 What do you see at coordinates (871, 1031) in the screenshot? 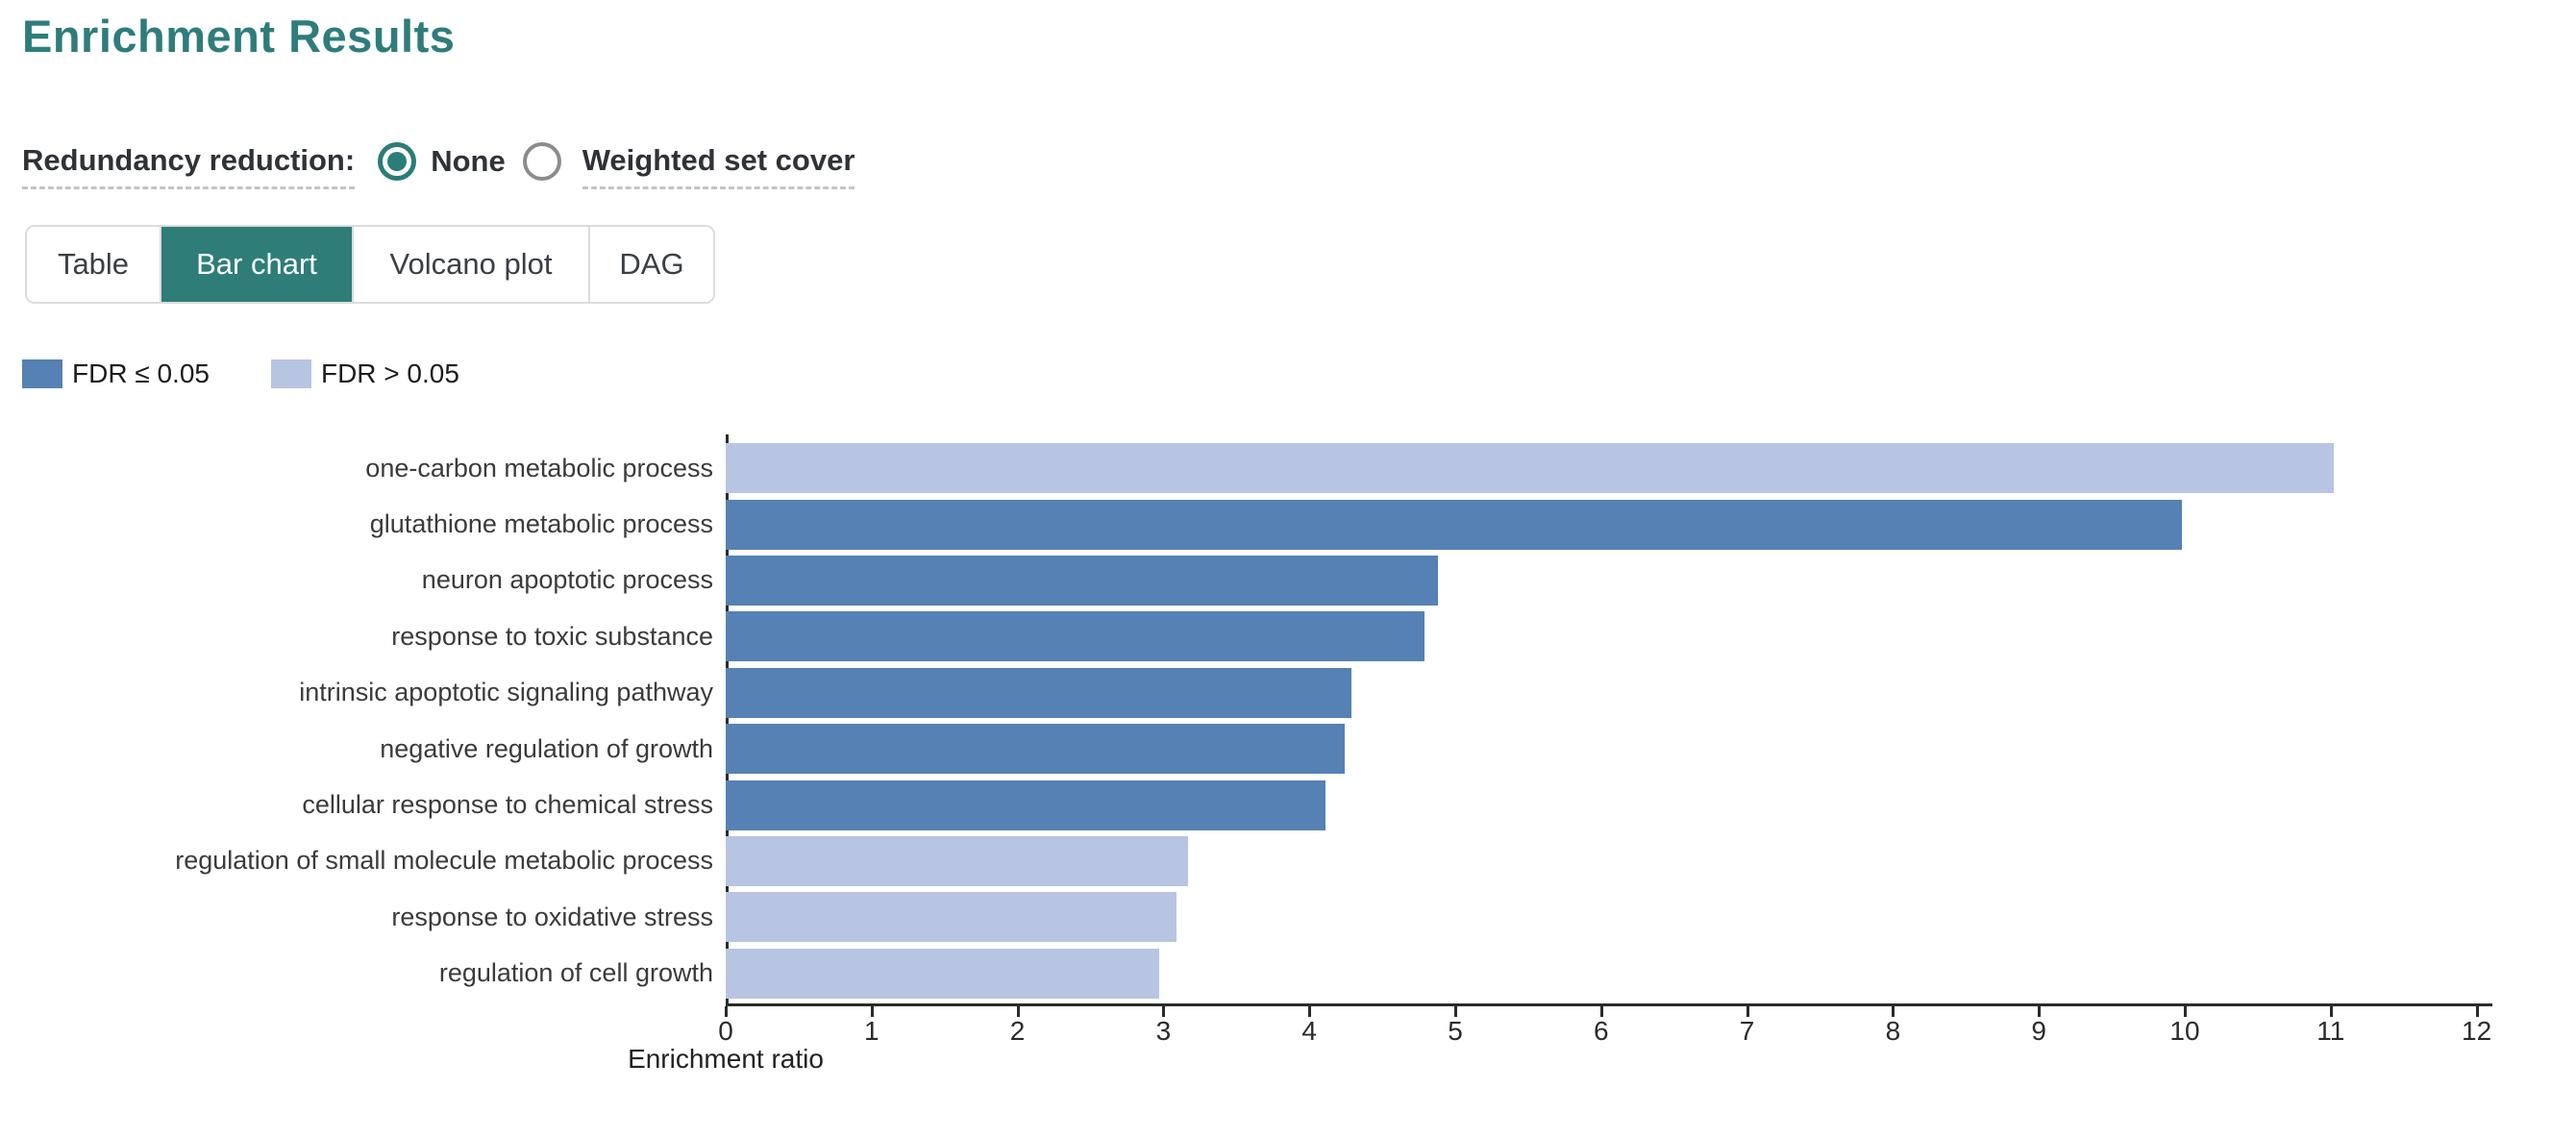
I see `x-axis-tick-label: 1` at bounding box center [871, 1031].